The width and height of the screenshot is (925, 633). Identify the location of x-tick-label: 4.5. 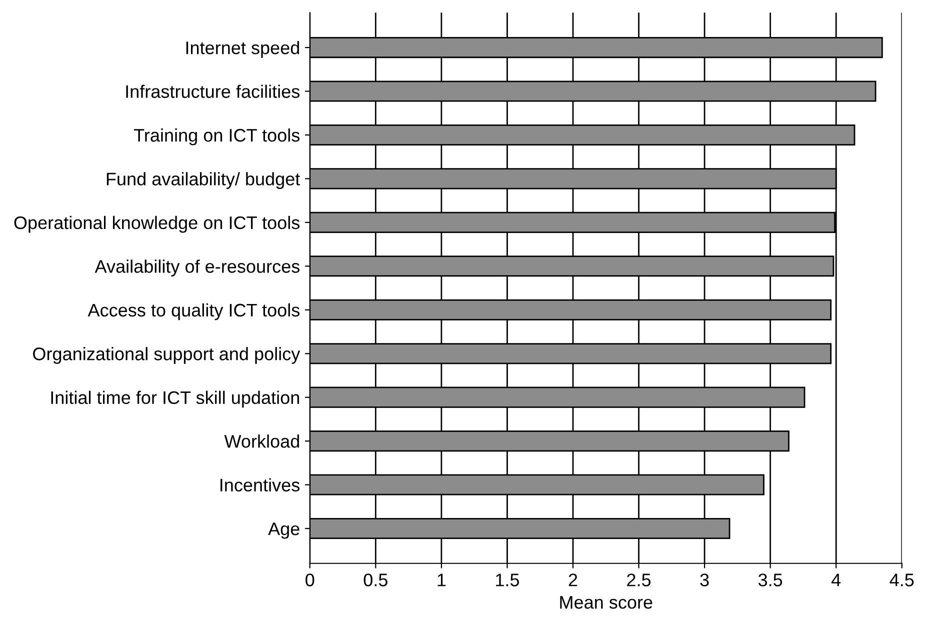
(902, 580).